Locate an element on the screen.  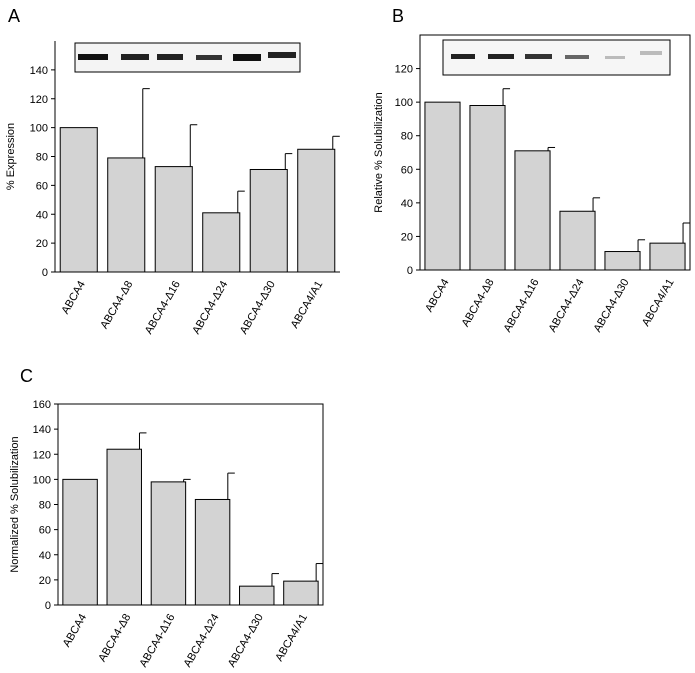
panel-letter: B is located at coordinates (398, 16).